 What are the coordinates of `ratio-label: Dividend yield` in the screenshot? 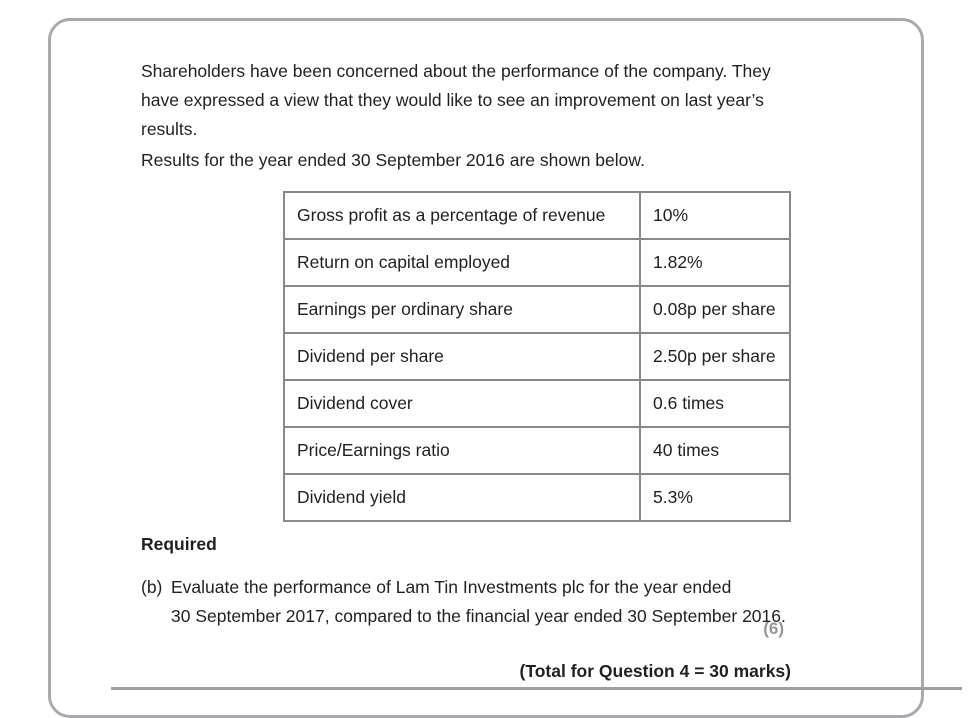 It's located at (462, 497).